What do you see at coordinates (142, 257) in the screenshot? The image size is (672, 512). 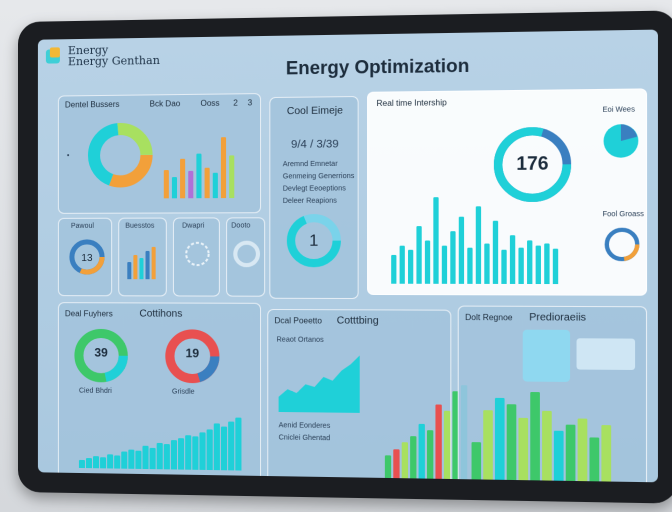 I see `mini-card-2: Buesstos` at bounding box center [142, 257].